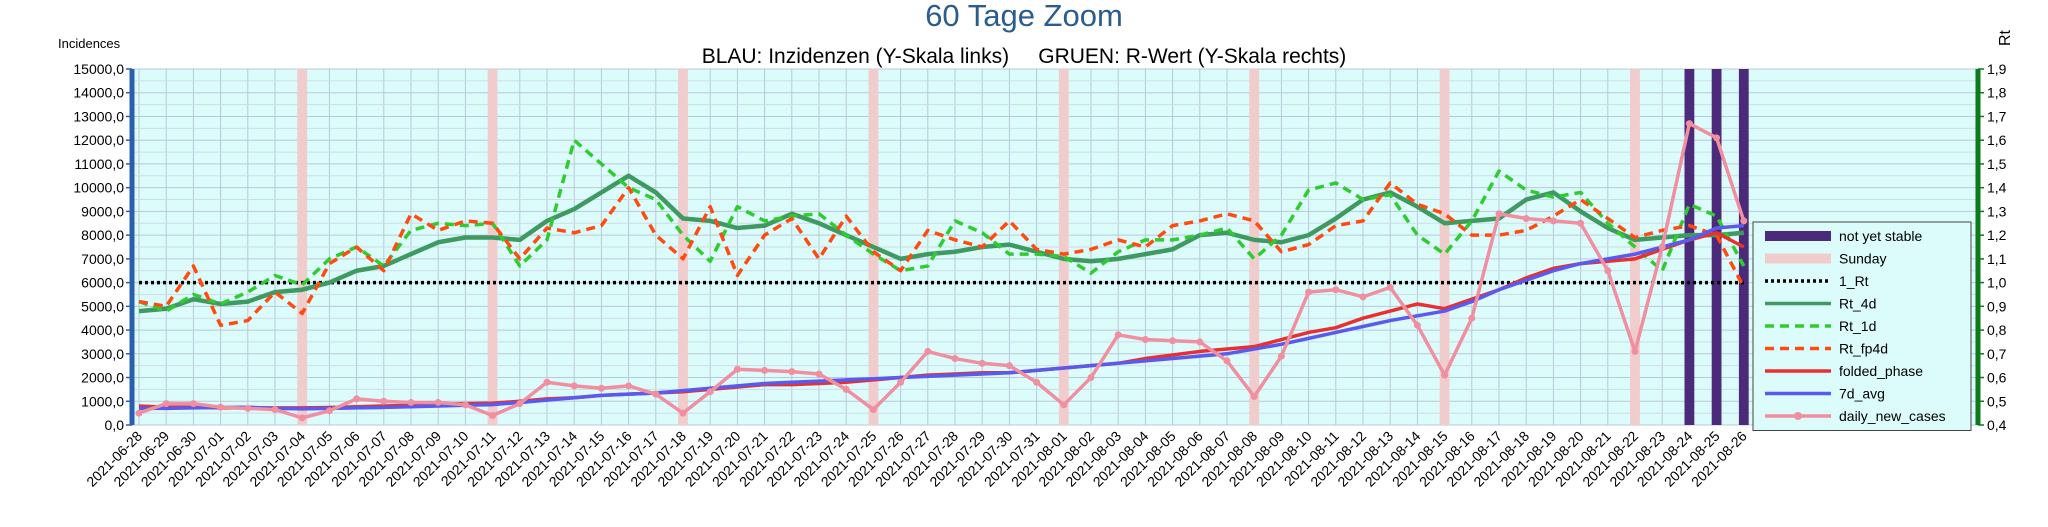 The image size is (2048, 527). Describe the element at coordinates (102, 306) in the screenshot. I see `y-tick-label: 5000,0` at that location.